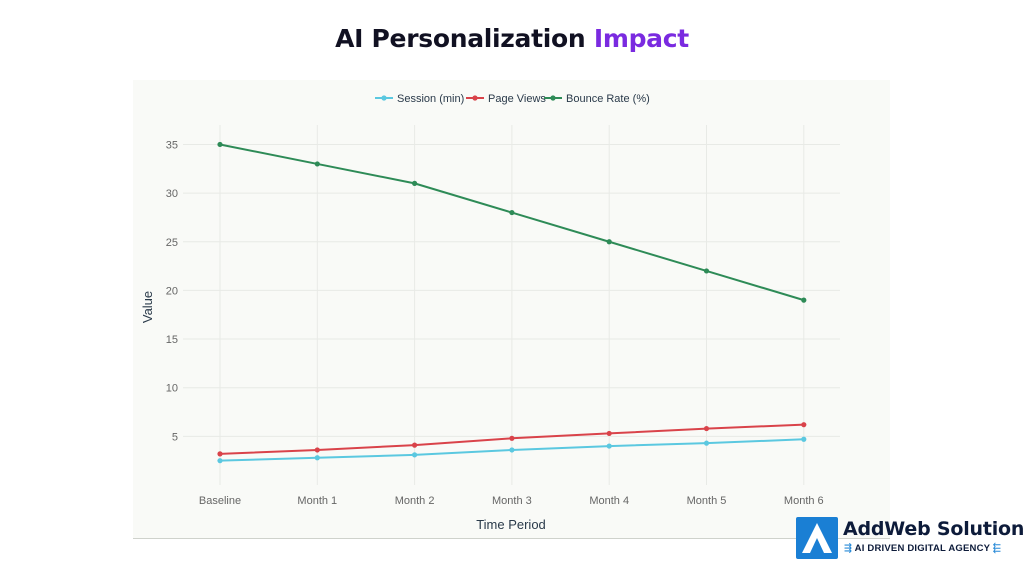 The width and height of the screenshot is (1024, 576). I want to click on x-tick-label: Month 1, so click(317, 501).